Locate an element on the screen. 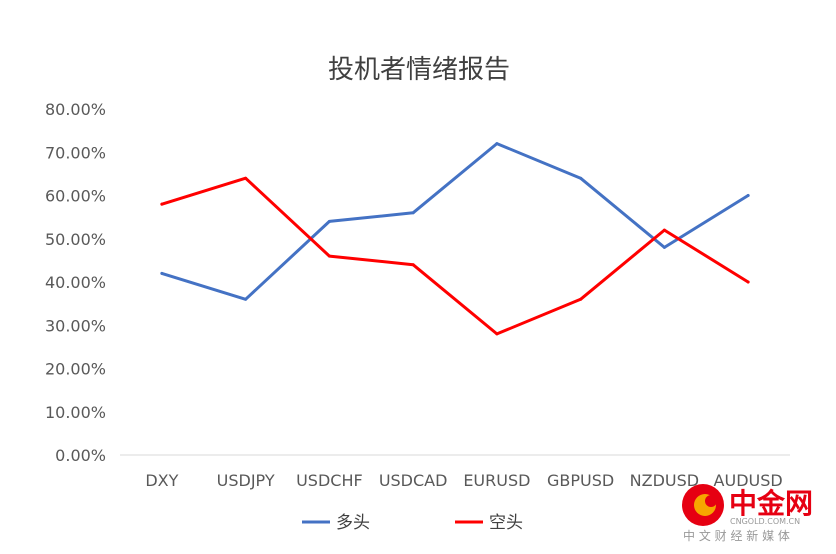 This screenshot has height=554, width=836. x-tick-label: EURUSD is located at coordinates (496, 480).